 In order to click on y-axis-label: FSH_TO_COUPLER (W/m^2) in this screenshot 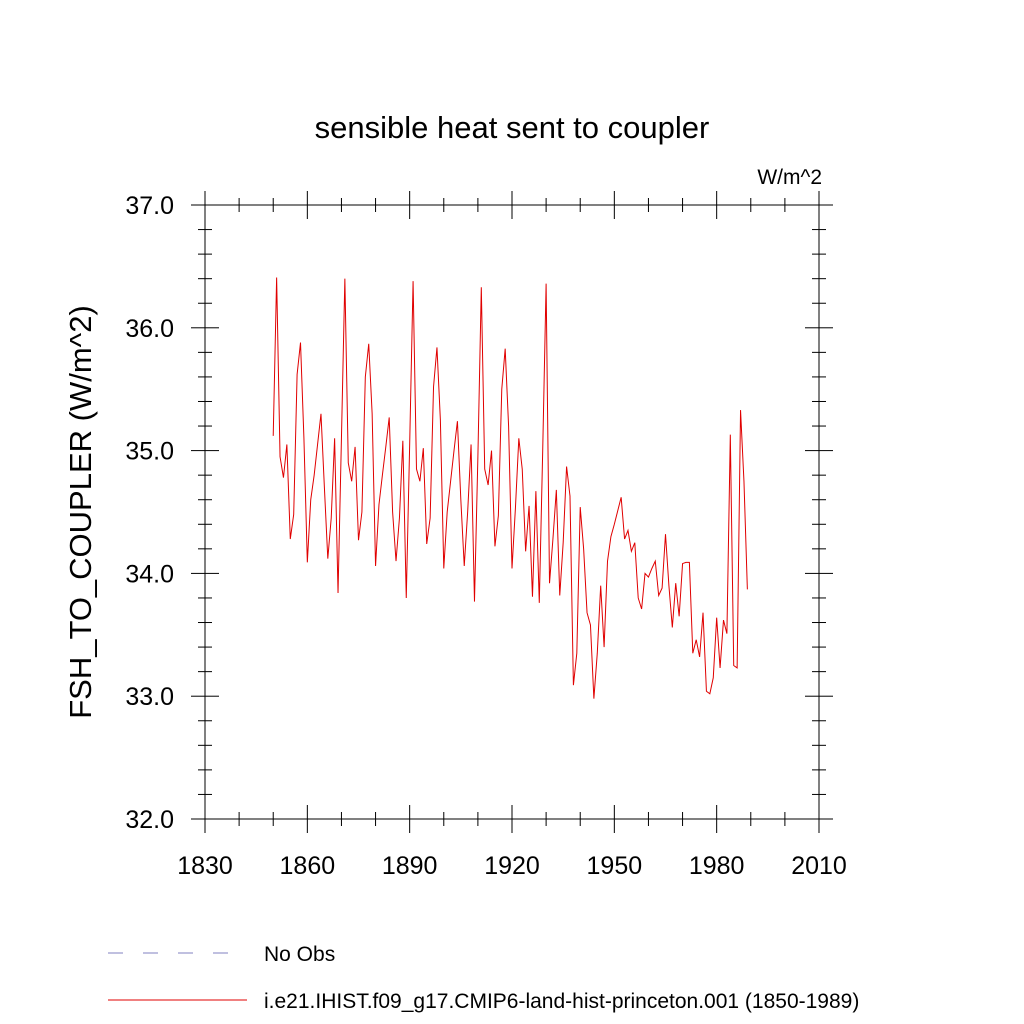, I will do `click(80, 512)`.